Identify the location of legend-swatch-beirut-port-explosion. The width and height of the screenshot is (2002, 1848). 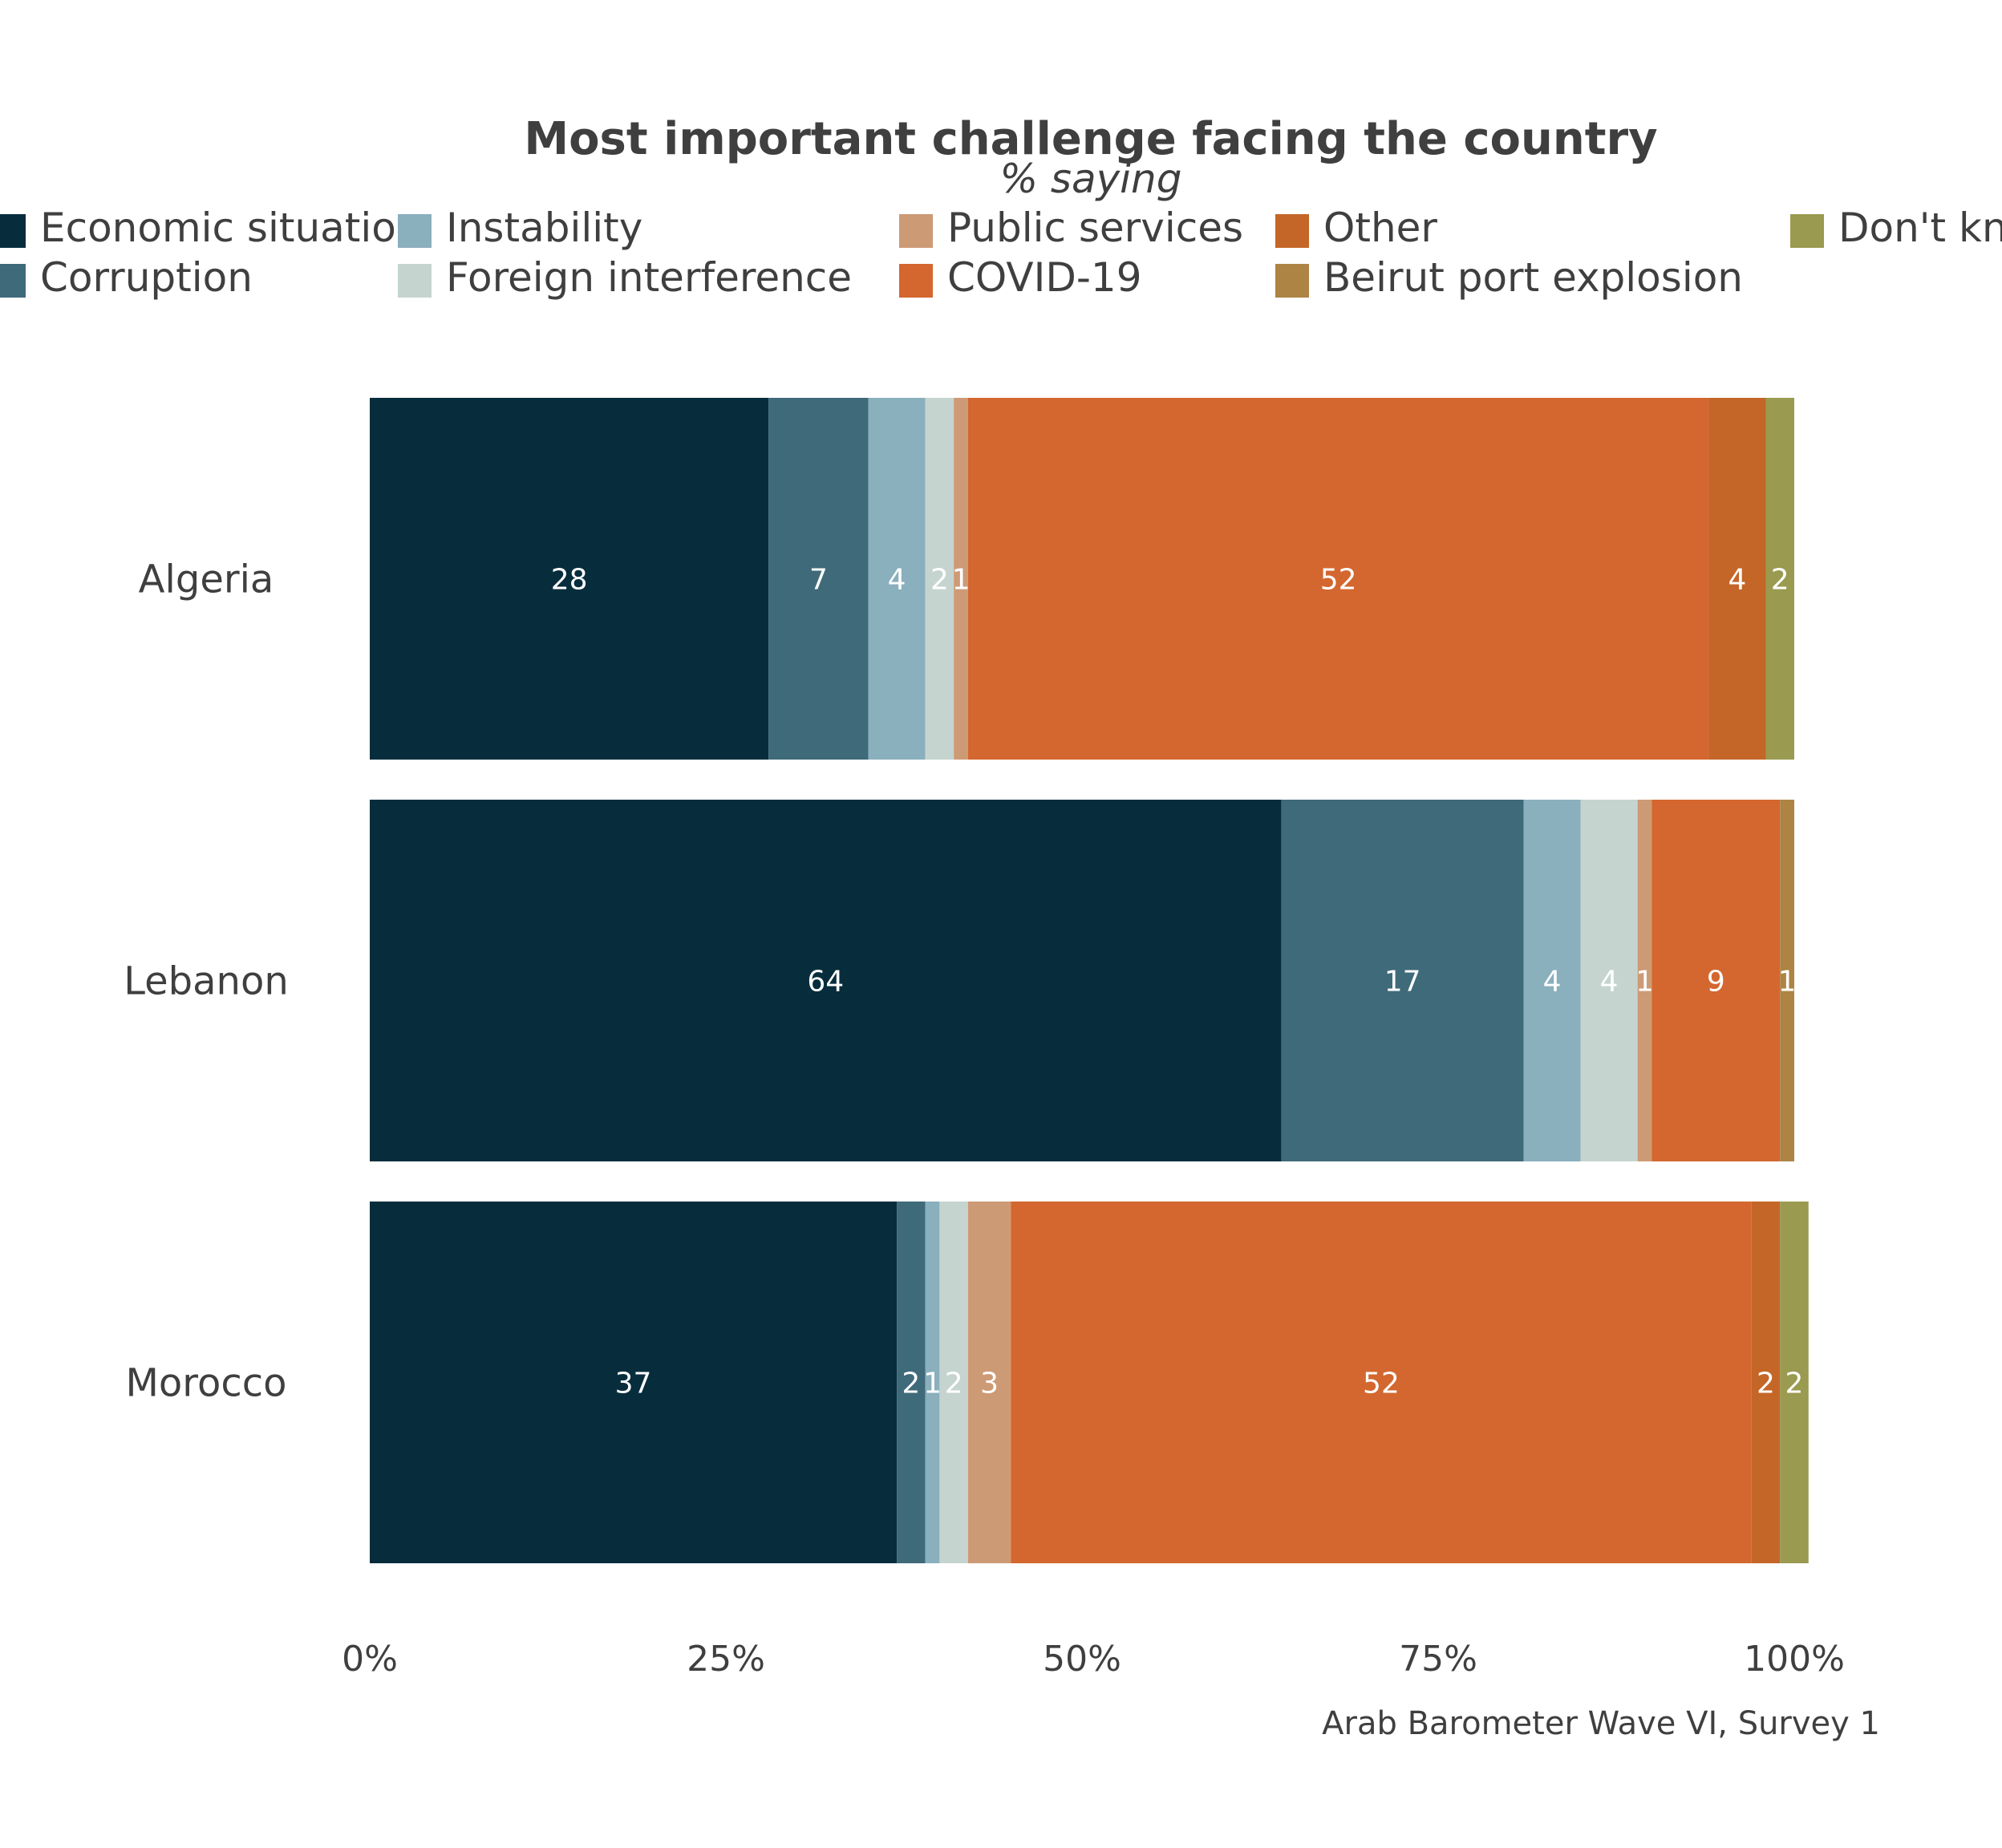
(1292, 281).